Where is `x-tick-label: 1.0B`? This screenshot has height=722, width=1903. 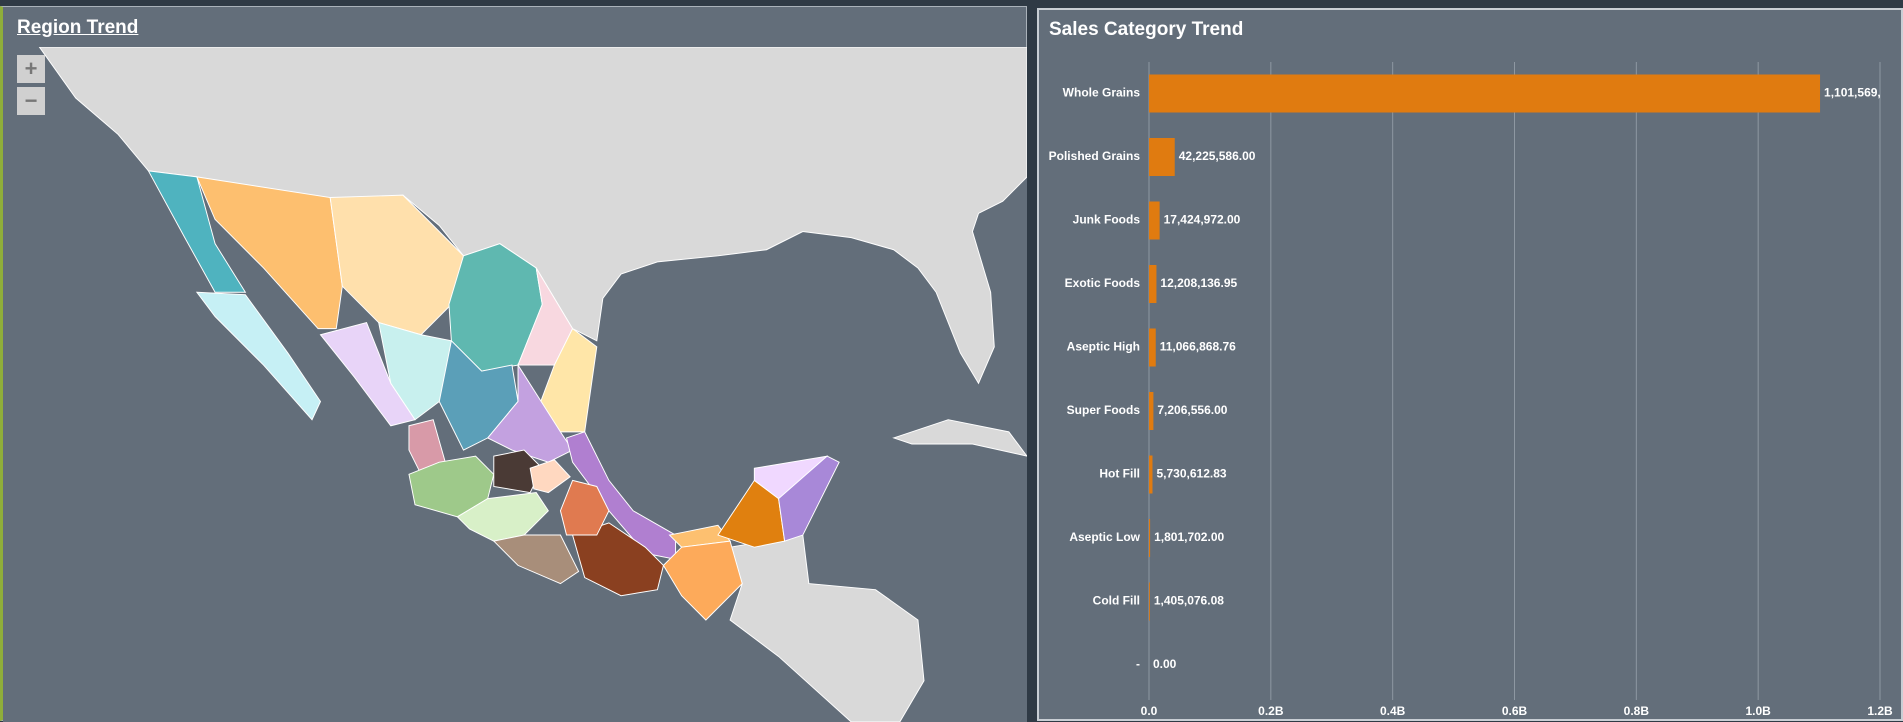
x-tick-label: 1.0B is located at coordinates (1758, 711).